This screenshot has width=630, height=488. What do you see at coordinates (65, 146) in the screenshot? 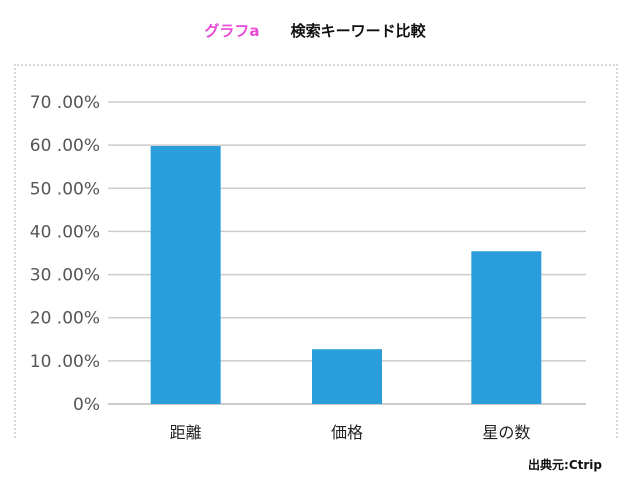
I see `y-tick-label: 60 .00%` at bounding box center [65, 146].